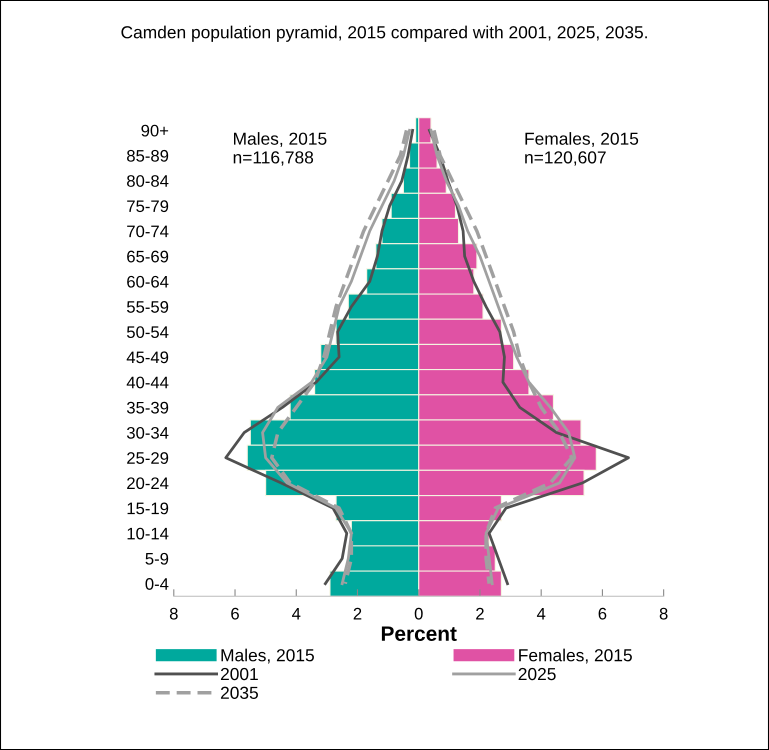 The width and height of the screenshot is (769, 750). Describe the element at coordinates (147, 483) in the screenshot. I see `y-tick-label: 20-24` at that location.